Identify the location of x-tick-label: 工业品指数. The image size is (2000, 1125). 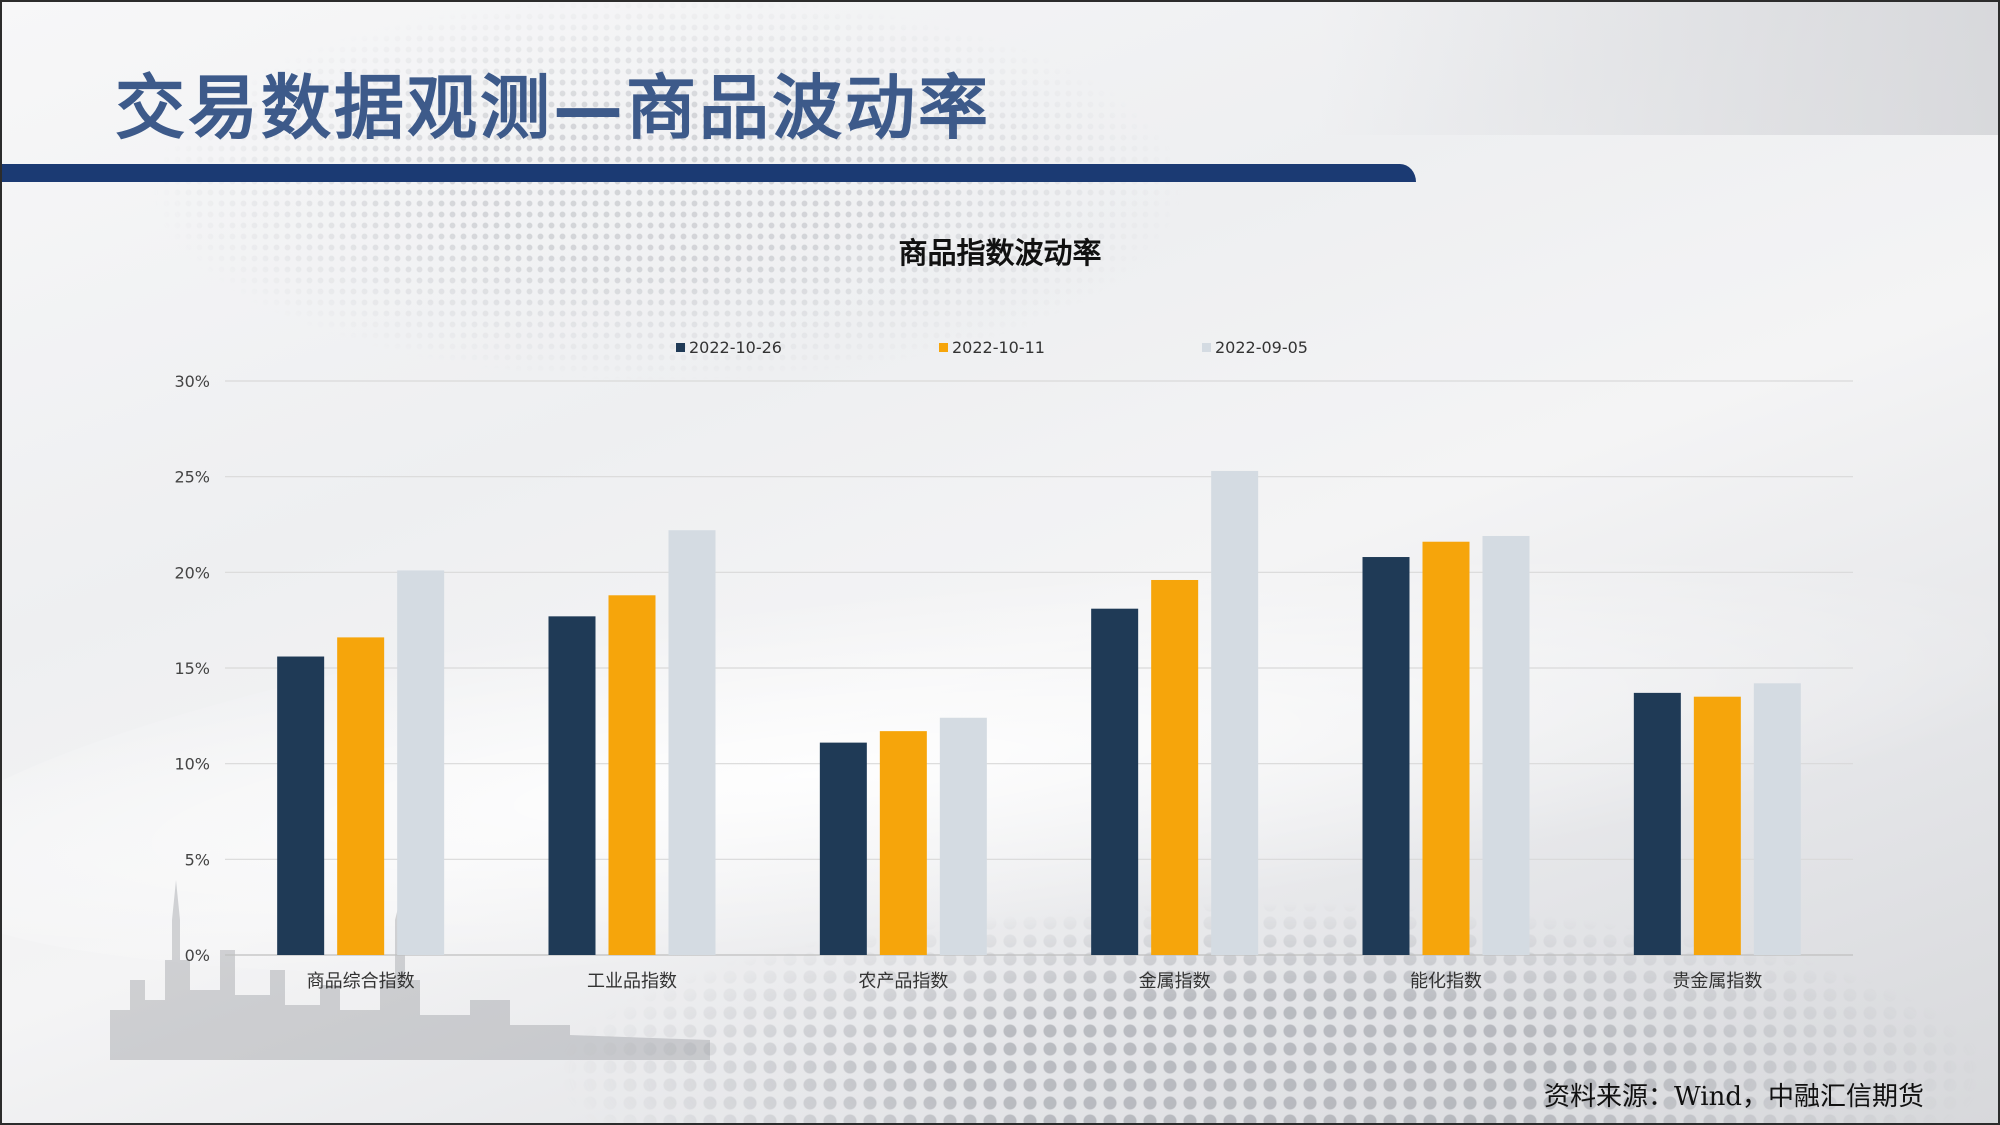
(632, 981).